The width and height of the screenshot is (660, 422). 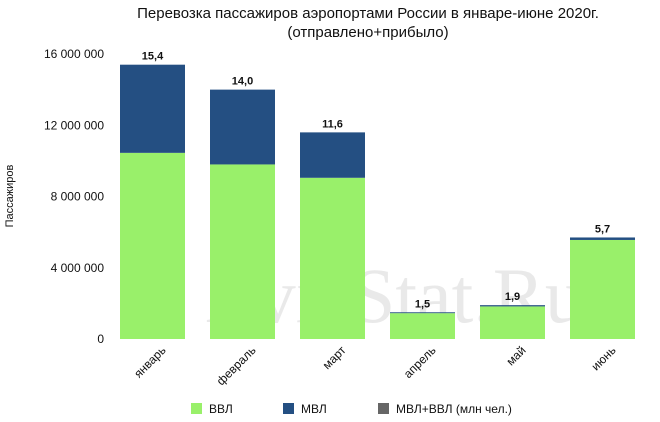 What do you see at coordinates (196, 408) in the screenshot?
I see `legend-vvl-swatch` at bounding box center [196, 408].